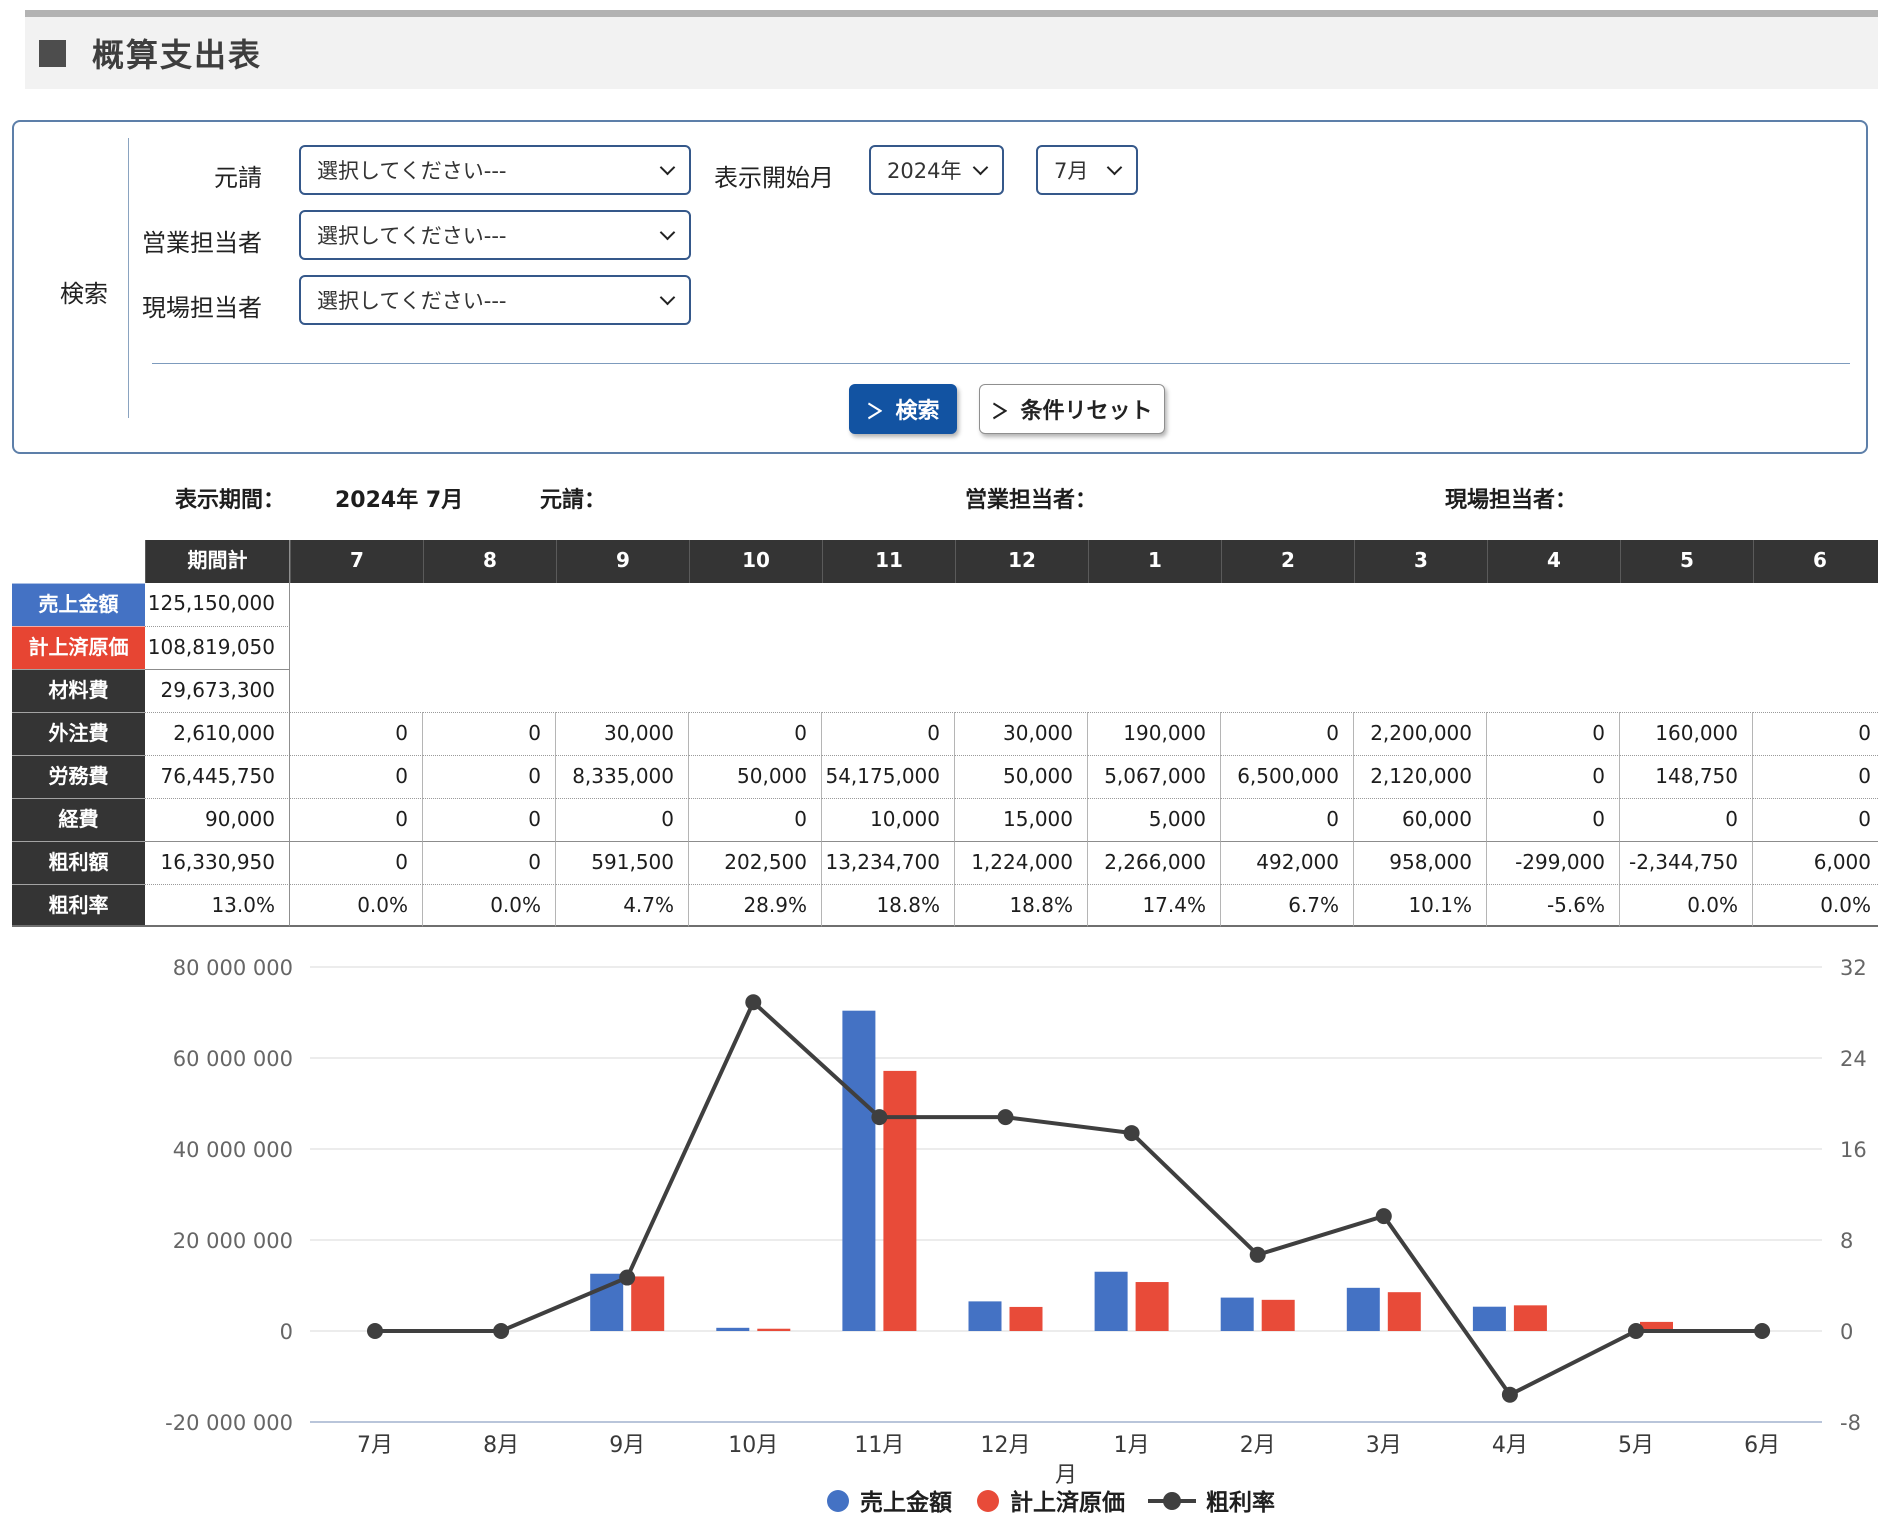 This screenshot has height=1534, width=1878. I want to click on row-label: 売上金額, so click(78, 604).